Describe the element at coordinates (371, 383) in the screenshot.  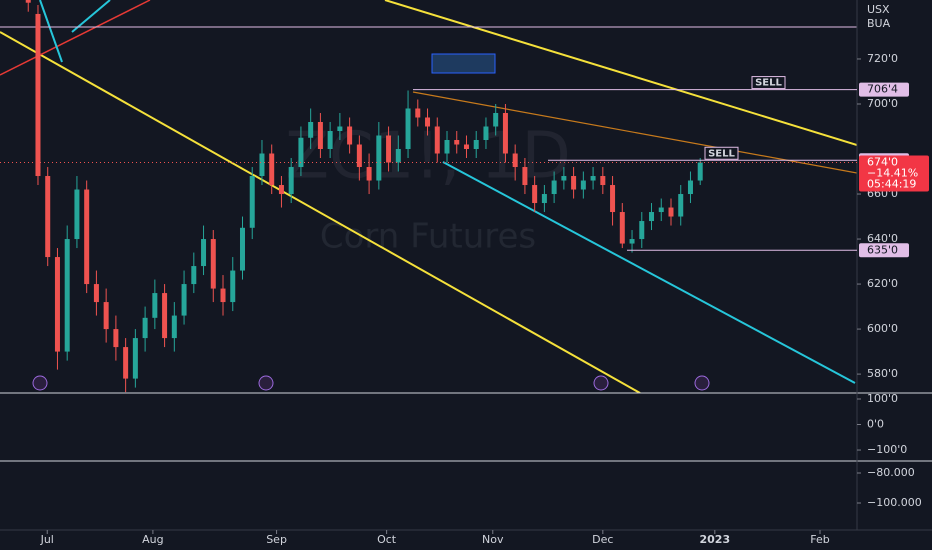
I see `event-icons` at that location.